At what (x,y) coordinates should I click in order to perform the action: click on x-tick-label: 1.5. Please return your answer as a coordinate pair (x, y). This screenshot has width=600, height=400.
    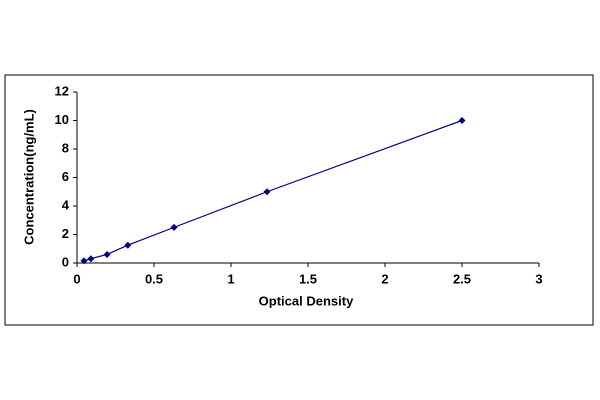
    Looking at the image, I should click on (308, 278).